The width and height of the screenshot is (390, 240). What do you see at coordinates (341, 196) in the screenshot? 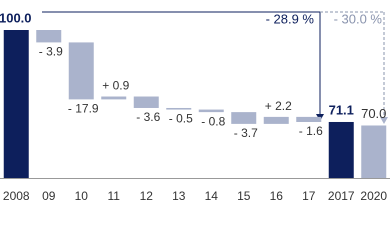
I see `x-tick-label: 2017` at bounding box center [341, 196].